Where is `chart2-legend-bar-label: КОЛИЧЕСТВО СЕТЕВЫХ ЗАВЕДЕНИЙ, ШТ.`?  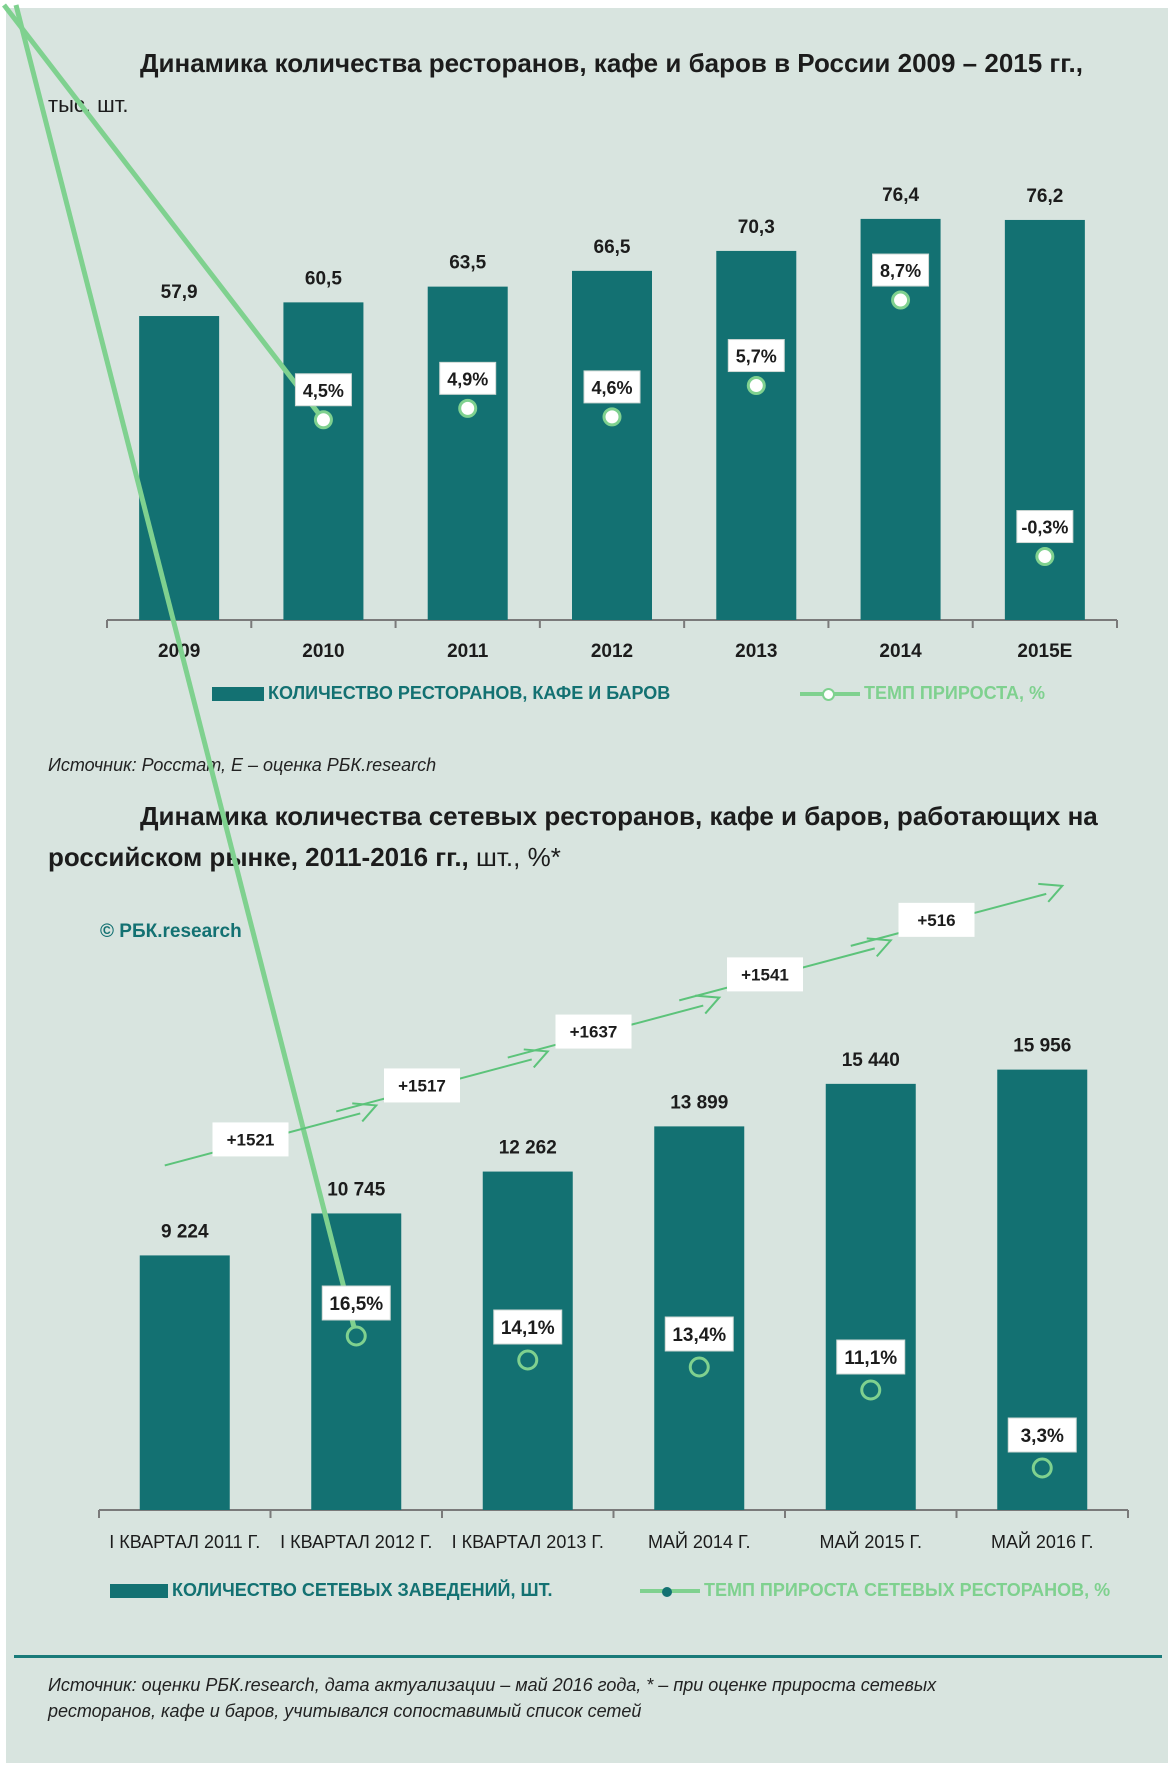
chart2-legend-bar-label: КОЛИЧЕСТВО СЕТЕВЫХ ЗАВЕДЕНИЙ, ШТ. is located at coordinates (362, 1590).